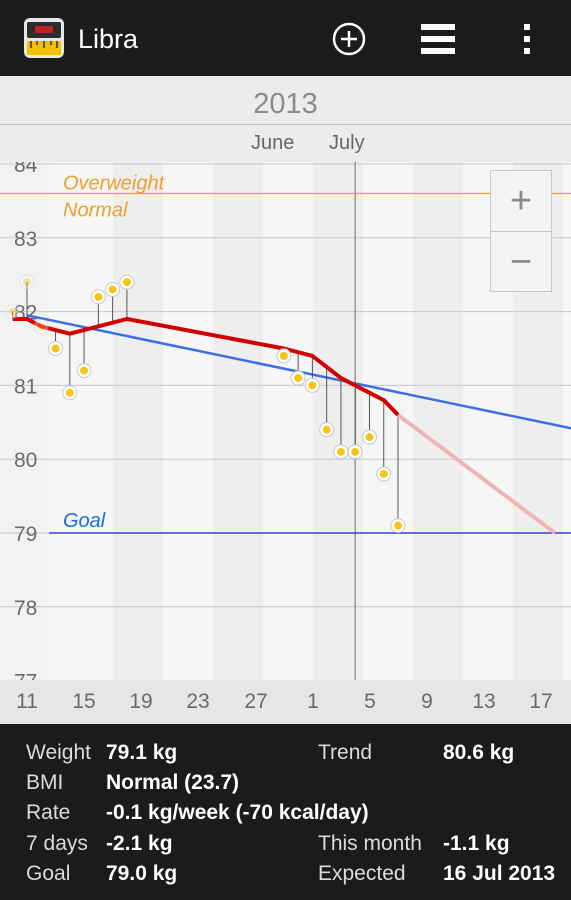 The width and height of the screenshot is (571, 900). Describe the element at coordinates (427, 701) in the screenshot. I see `x-tick-label: 9` at that location.